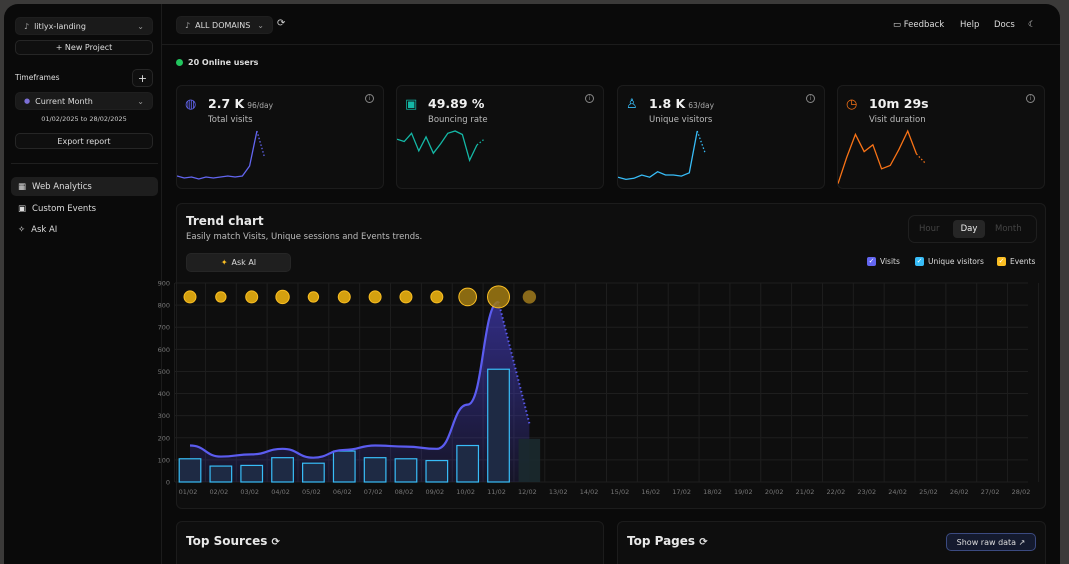  What do you see at coordinates (496, 492) in the screenshot?
I see `x-tick-label: 11/02` at bounding box center [496, 492].